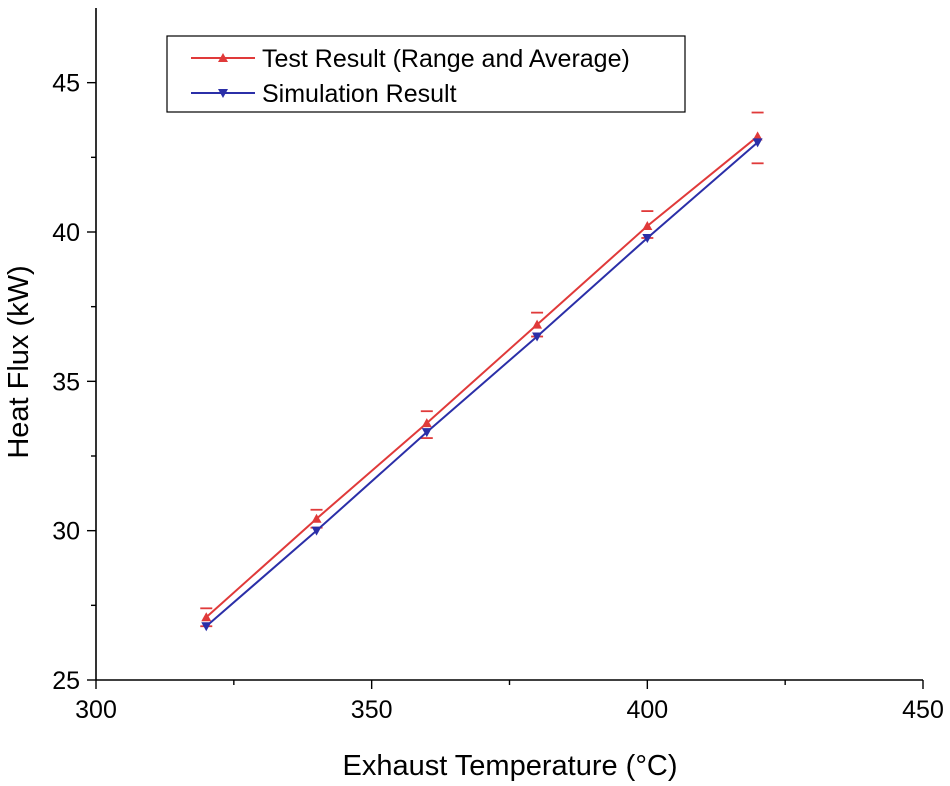  I want to click on x-tick-label: 350, so click(372, 710).